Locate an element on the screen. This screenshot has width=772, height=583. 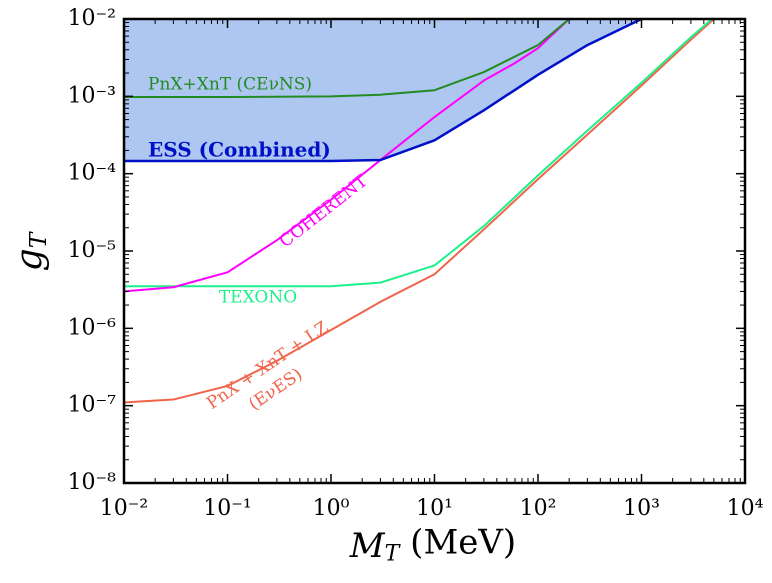
x-tick-label: 10³ is located at coordinates (641, 508).